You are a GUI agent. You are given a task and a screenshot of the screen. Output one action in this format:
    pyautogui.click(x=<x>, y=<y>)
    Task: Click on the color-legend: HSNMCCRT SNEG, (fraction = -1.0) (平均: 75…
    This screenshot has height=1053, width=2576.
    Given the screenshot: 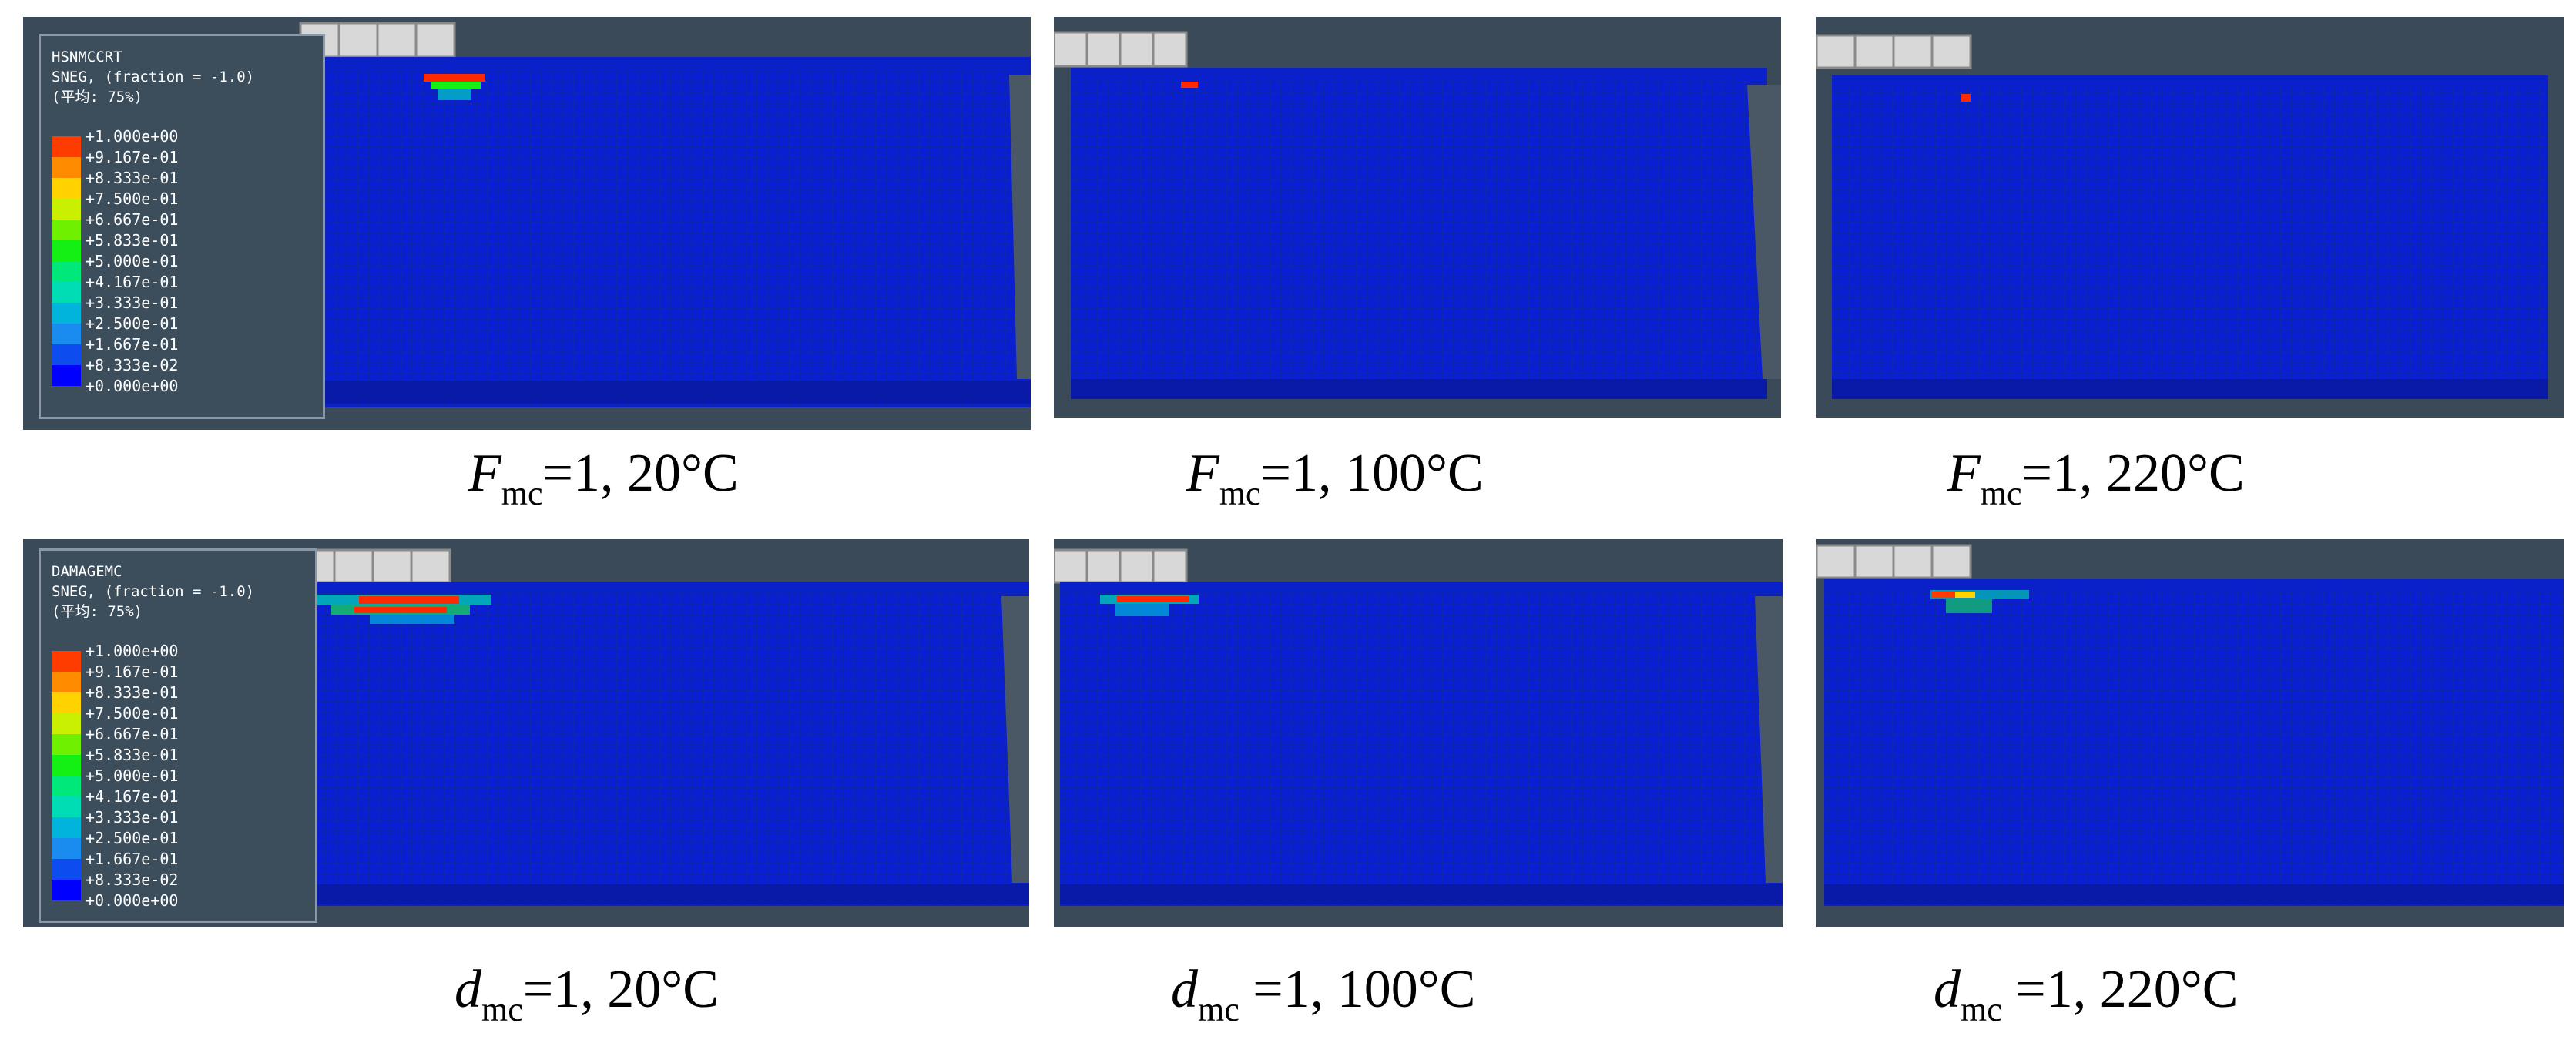 What is the action you would take?
    pyautogui.click(x=182, y=227)
    